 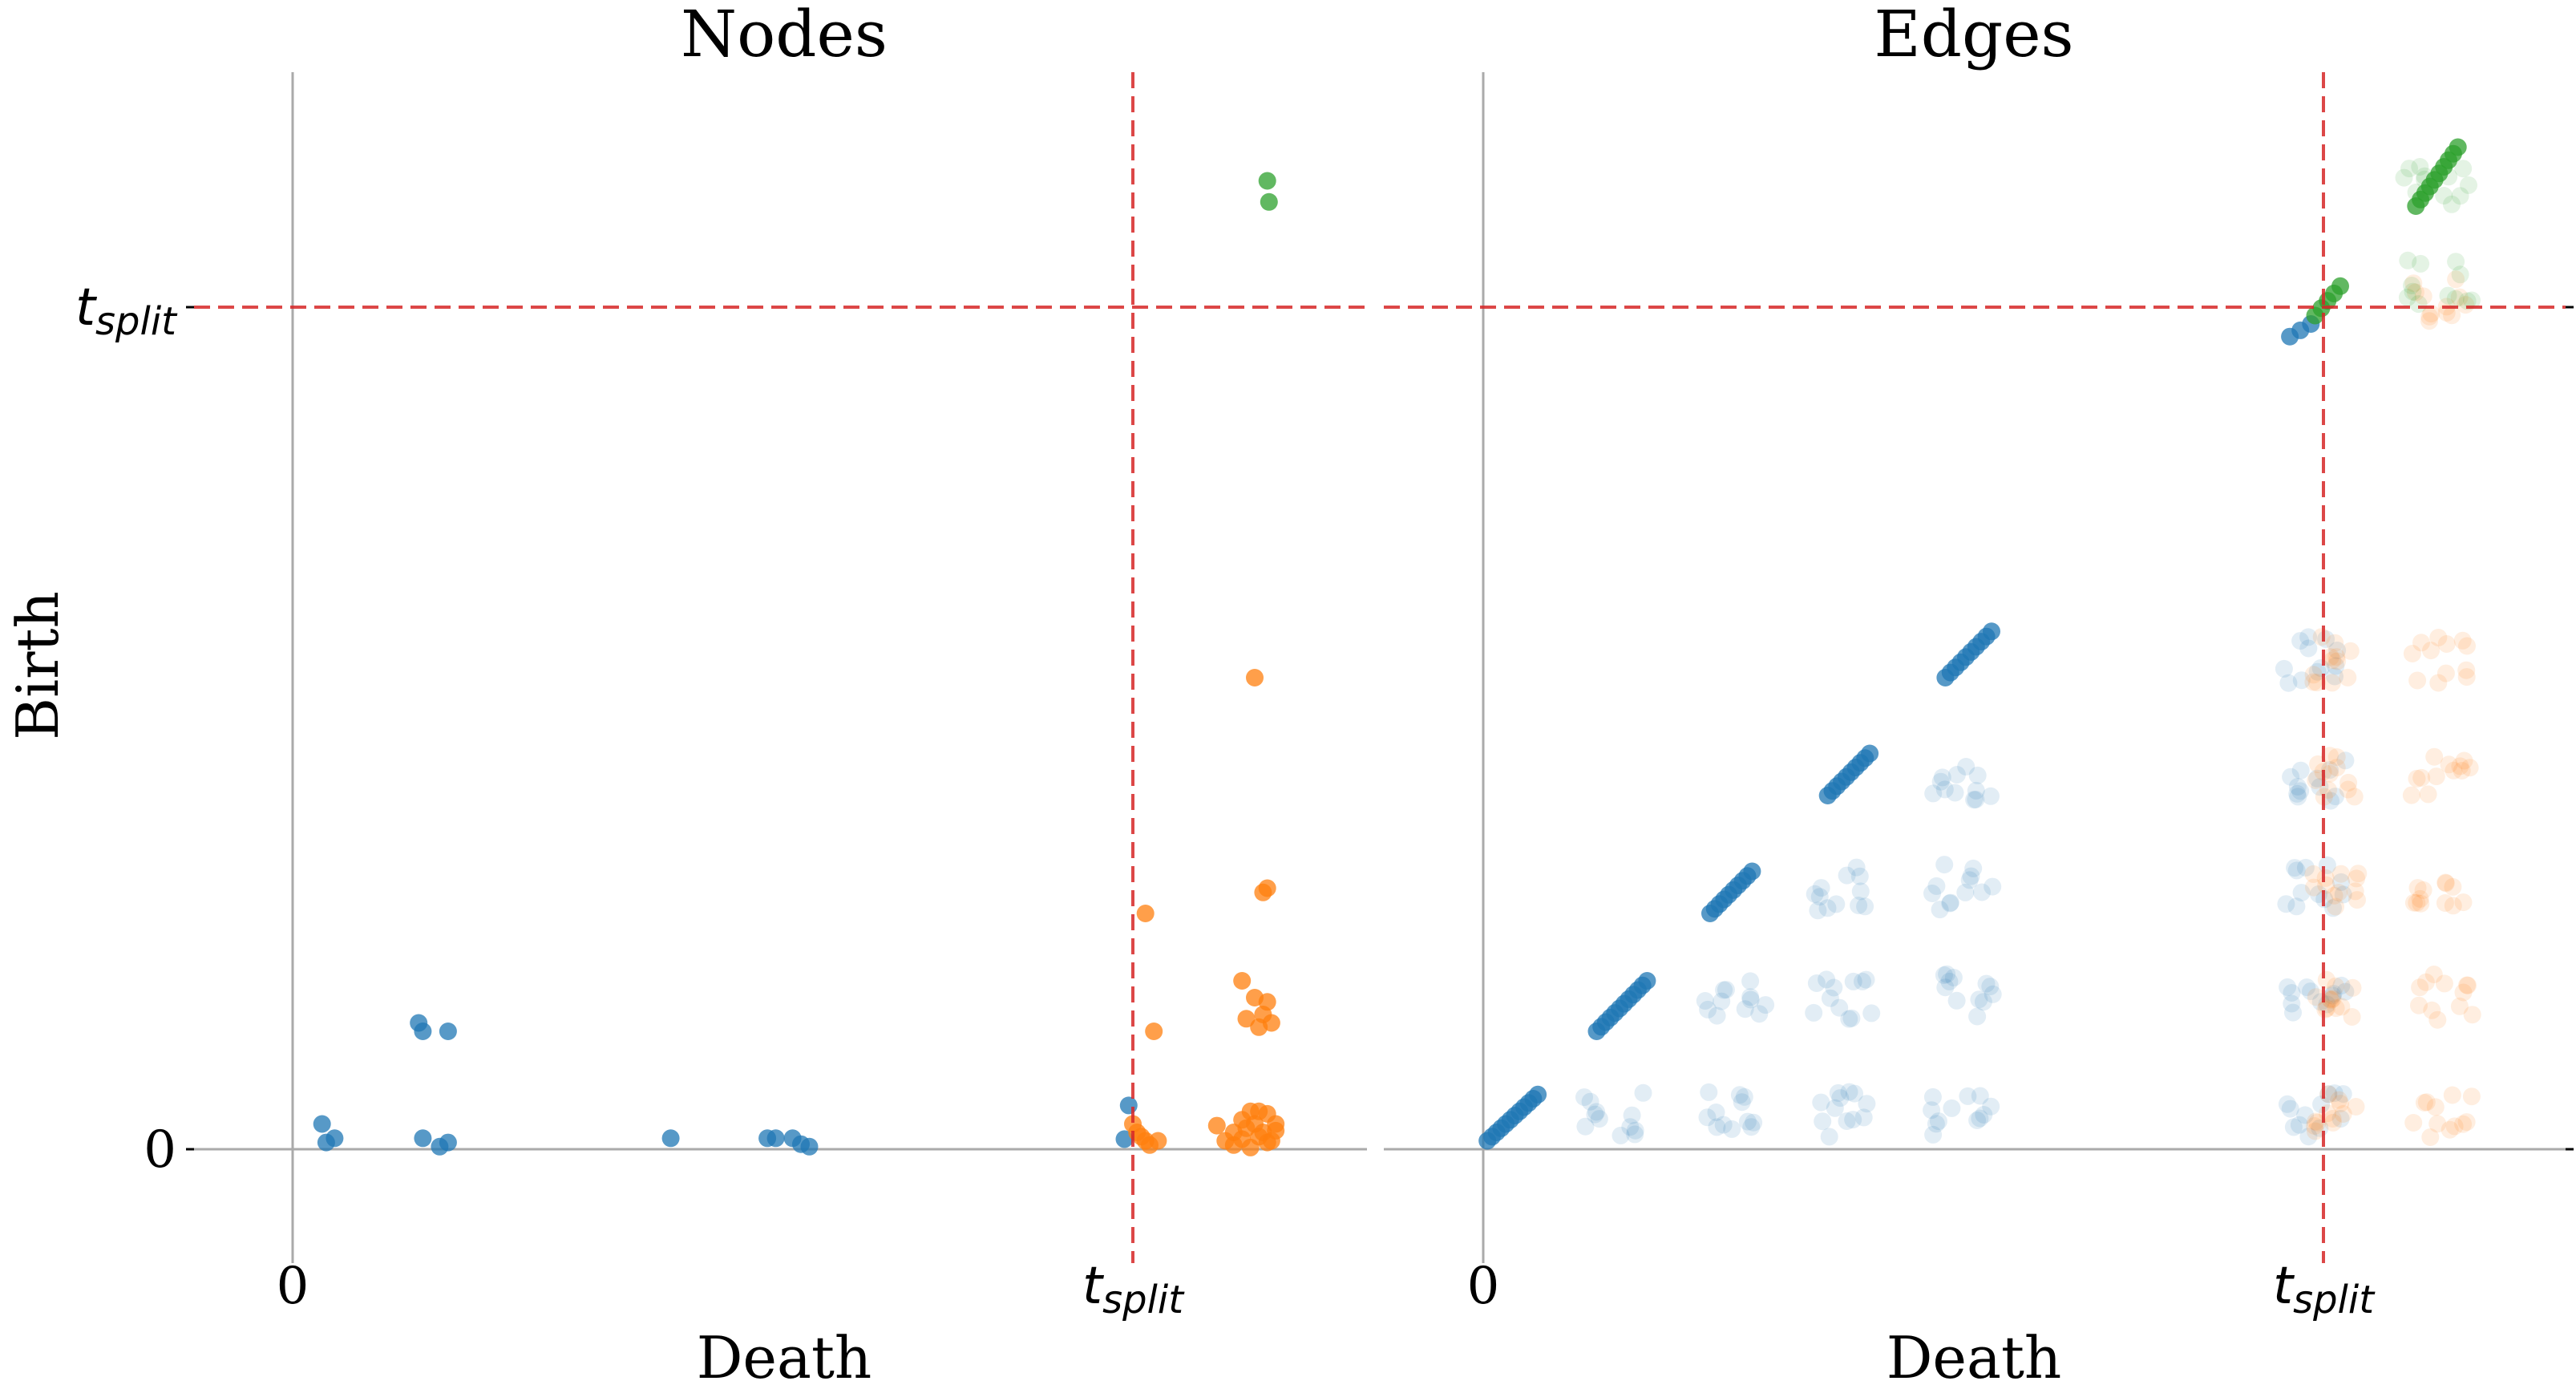 What do you see at coordinates (1973, 35) in the screenshot?
I see `edges-title: Edges` at bounding box center [1973, 35].